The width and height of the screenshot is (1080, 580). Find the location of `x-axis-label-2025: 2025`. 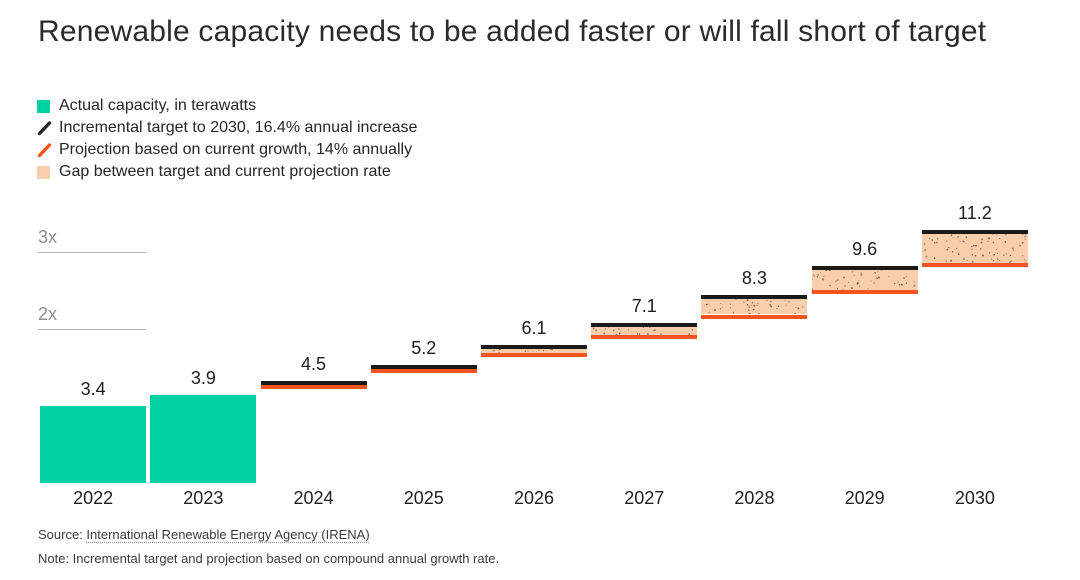

x-axis-label-2025: 2025 is located at coordinates (423, 498).